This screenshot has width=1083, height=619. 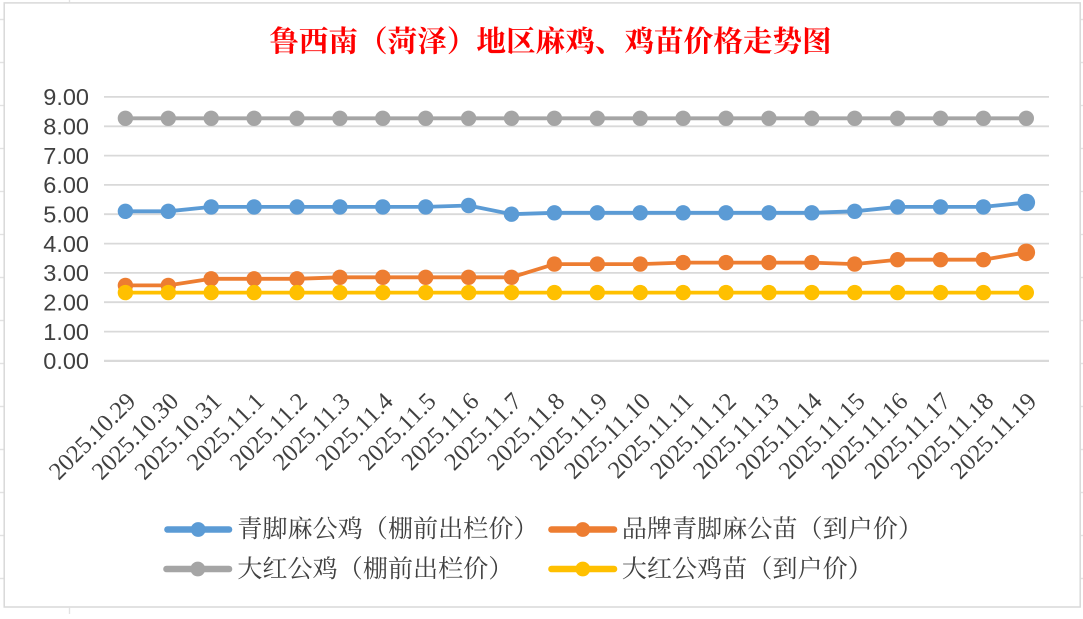 What do you see at coordinates (66, 185) in the screenshot?
I see `svg-text: 6.00` at bounding box center [66, 185].